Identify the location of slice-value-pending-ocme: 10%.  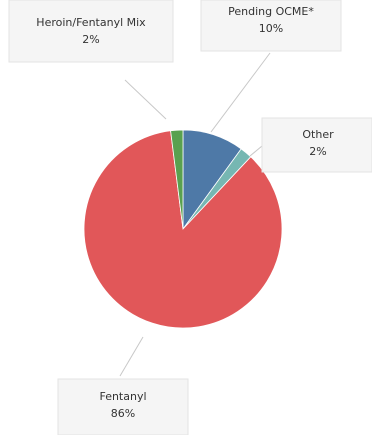
(271, 28).